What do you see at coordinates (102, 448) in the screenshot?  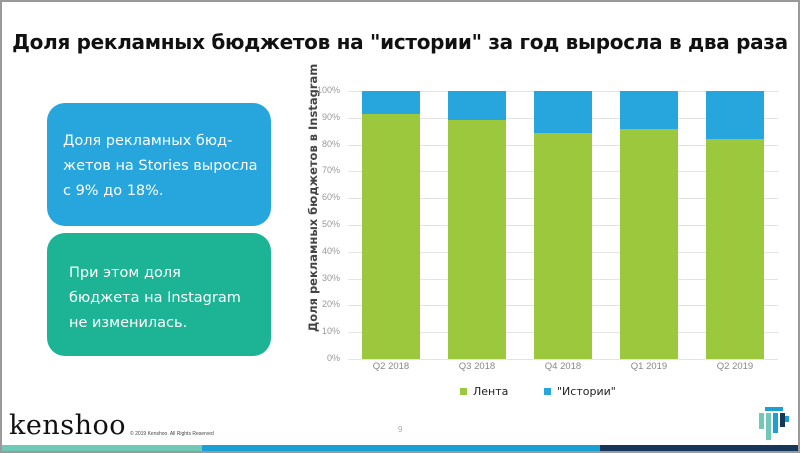 I see `footer-bar-teal` at bounding box center [102, 448].